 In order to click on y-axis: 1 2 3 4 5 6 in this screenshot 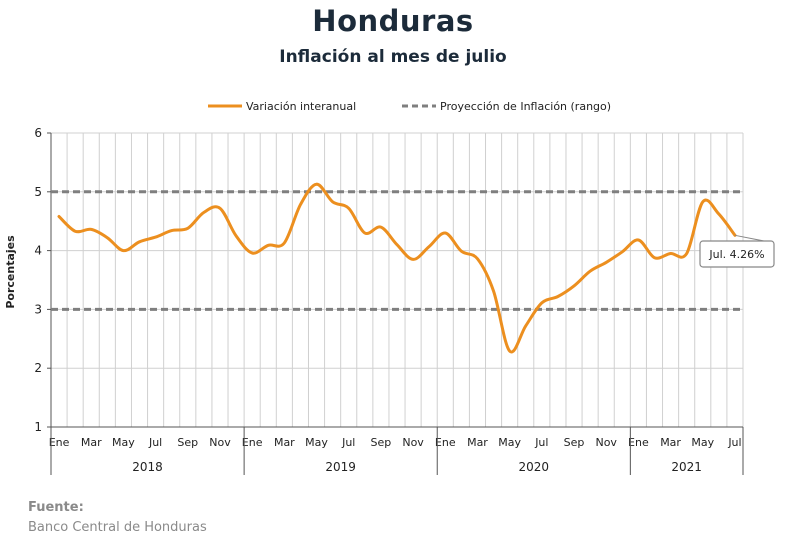, I will do `click(43, 280)`.